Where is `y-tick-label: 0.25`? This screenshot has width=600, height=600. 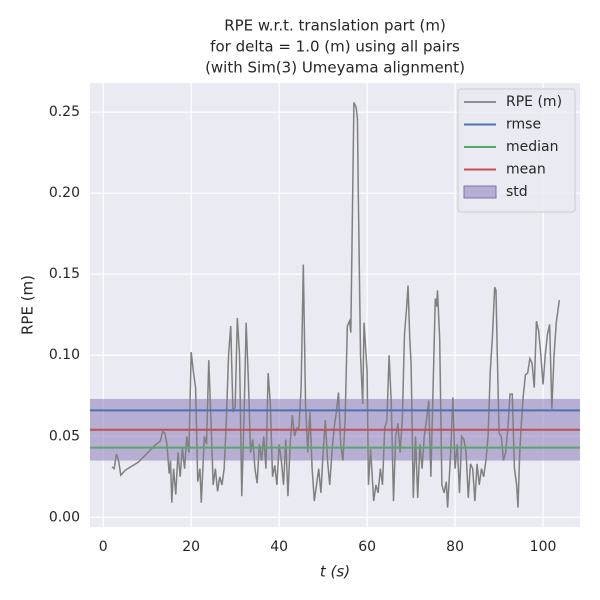
y-tick-label: 0.25 is located at coordinates (64, 112).